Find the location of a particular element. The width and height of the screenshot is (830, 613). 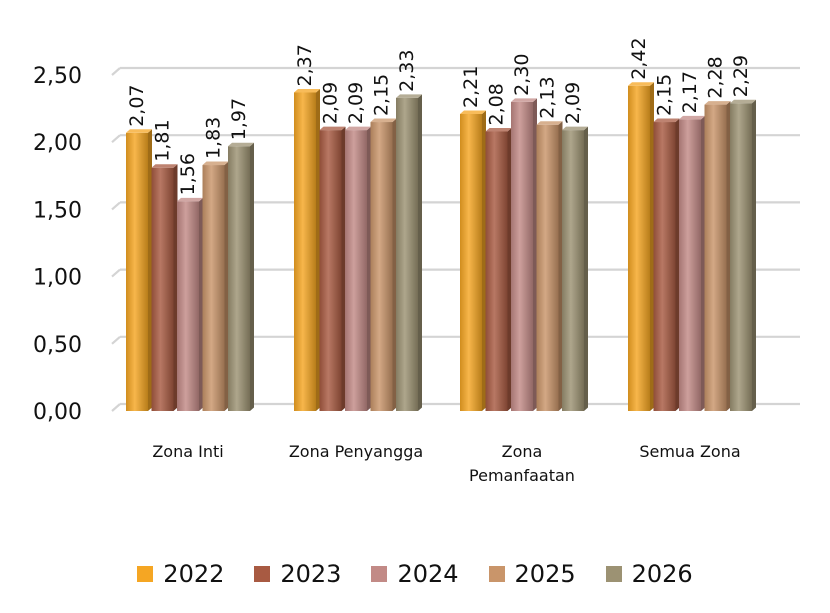

legend-item-2026: 2026 is located at coordinates (649, 574).